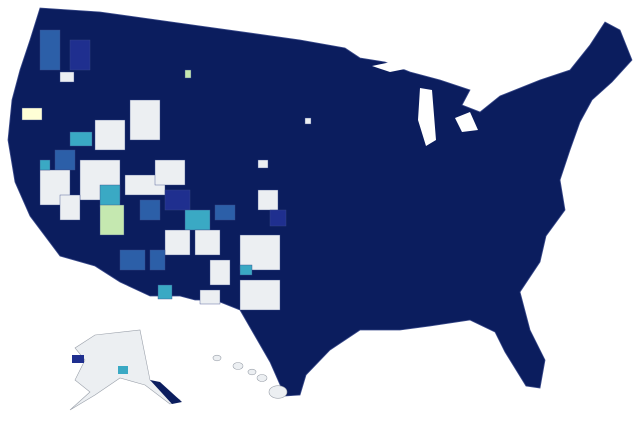  Describe the element at coordinates (166, 392) in the screenshot. I see `alaska-panhandle` at that location.